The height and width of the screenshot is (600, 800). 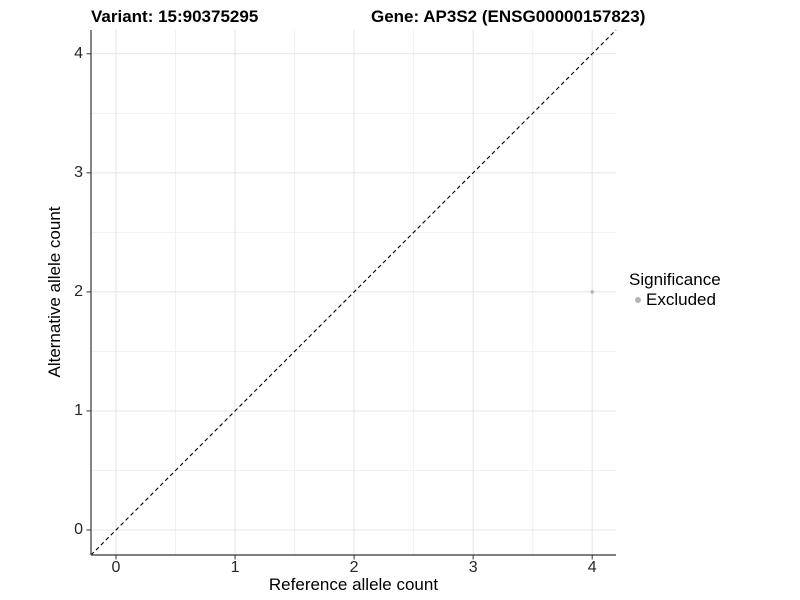 I want to click on y-tick-label: 2, so click(x=78, y=291).